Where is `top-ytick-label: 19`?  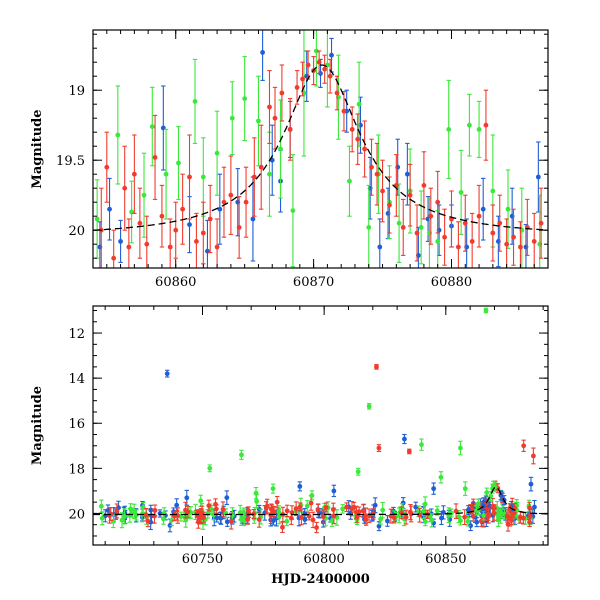
top-ytick-label: 19 is located at coordinates (76, 91).